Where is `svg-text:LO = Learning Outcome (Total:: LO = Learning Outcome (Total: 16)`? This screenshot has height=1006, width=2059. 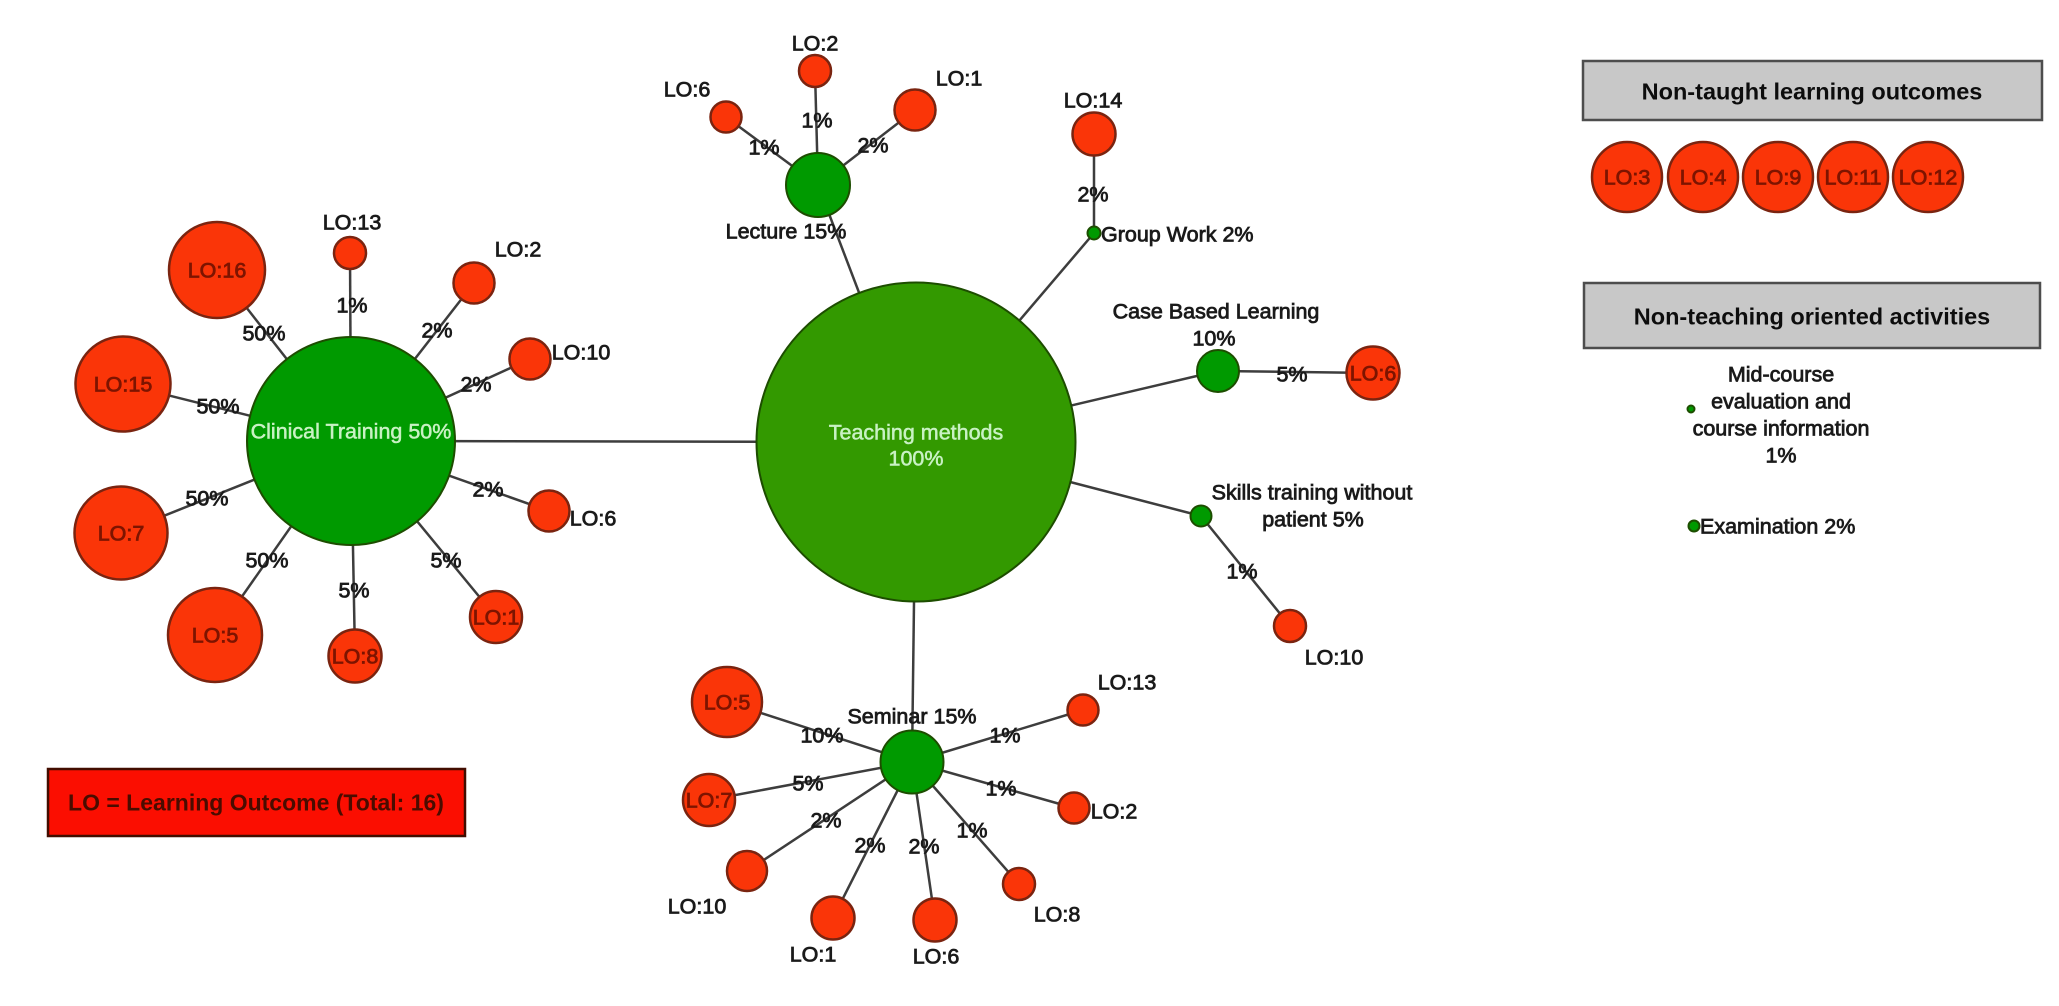 svg-text:LO = Learning Outcome (Total:: LO = Learning Outcome (Total: 16) is located at coordinates (256, 802).